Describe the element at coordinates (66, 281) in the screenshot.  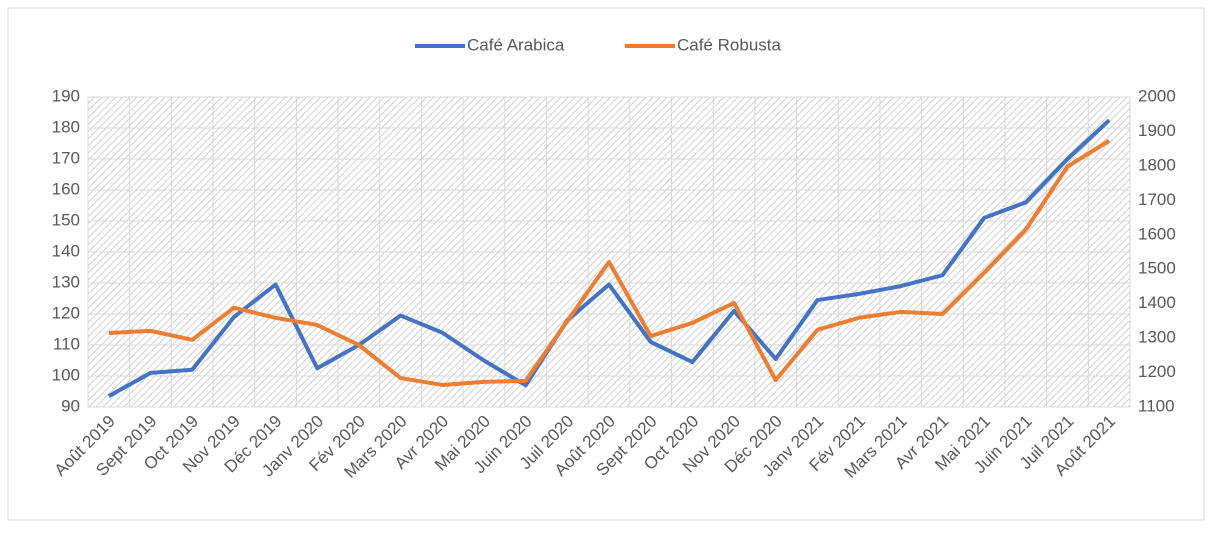
I see `y-tick-label: 130` at that location.